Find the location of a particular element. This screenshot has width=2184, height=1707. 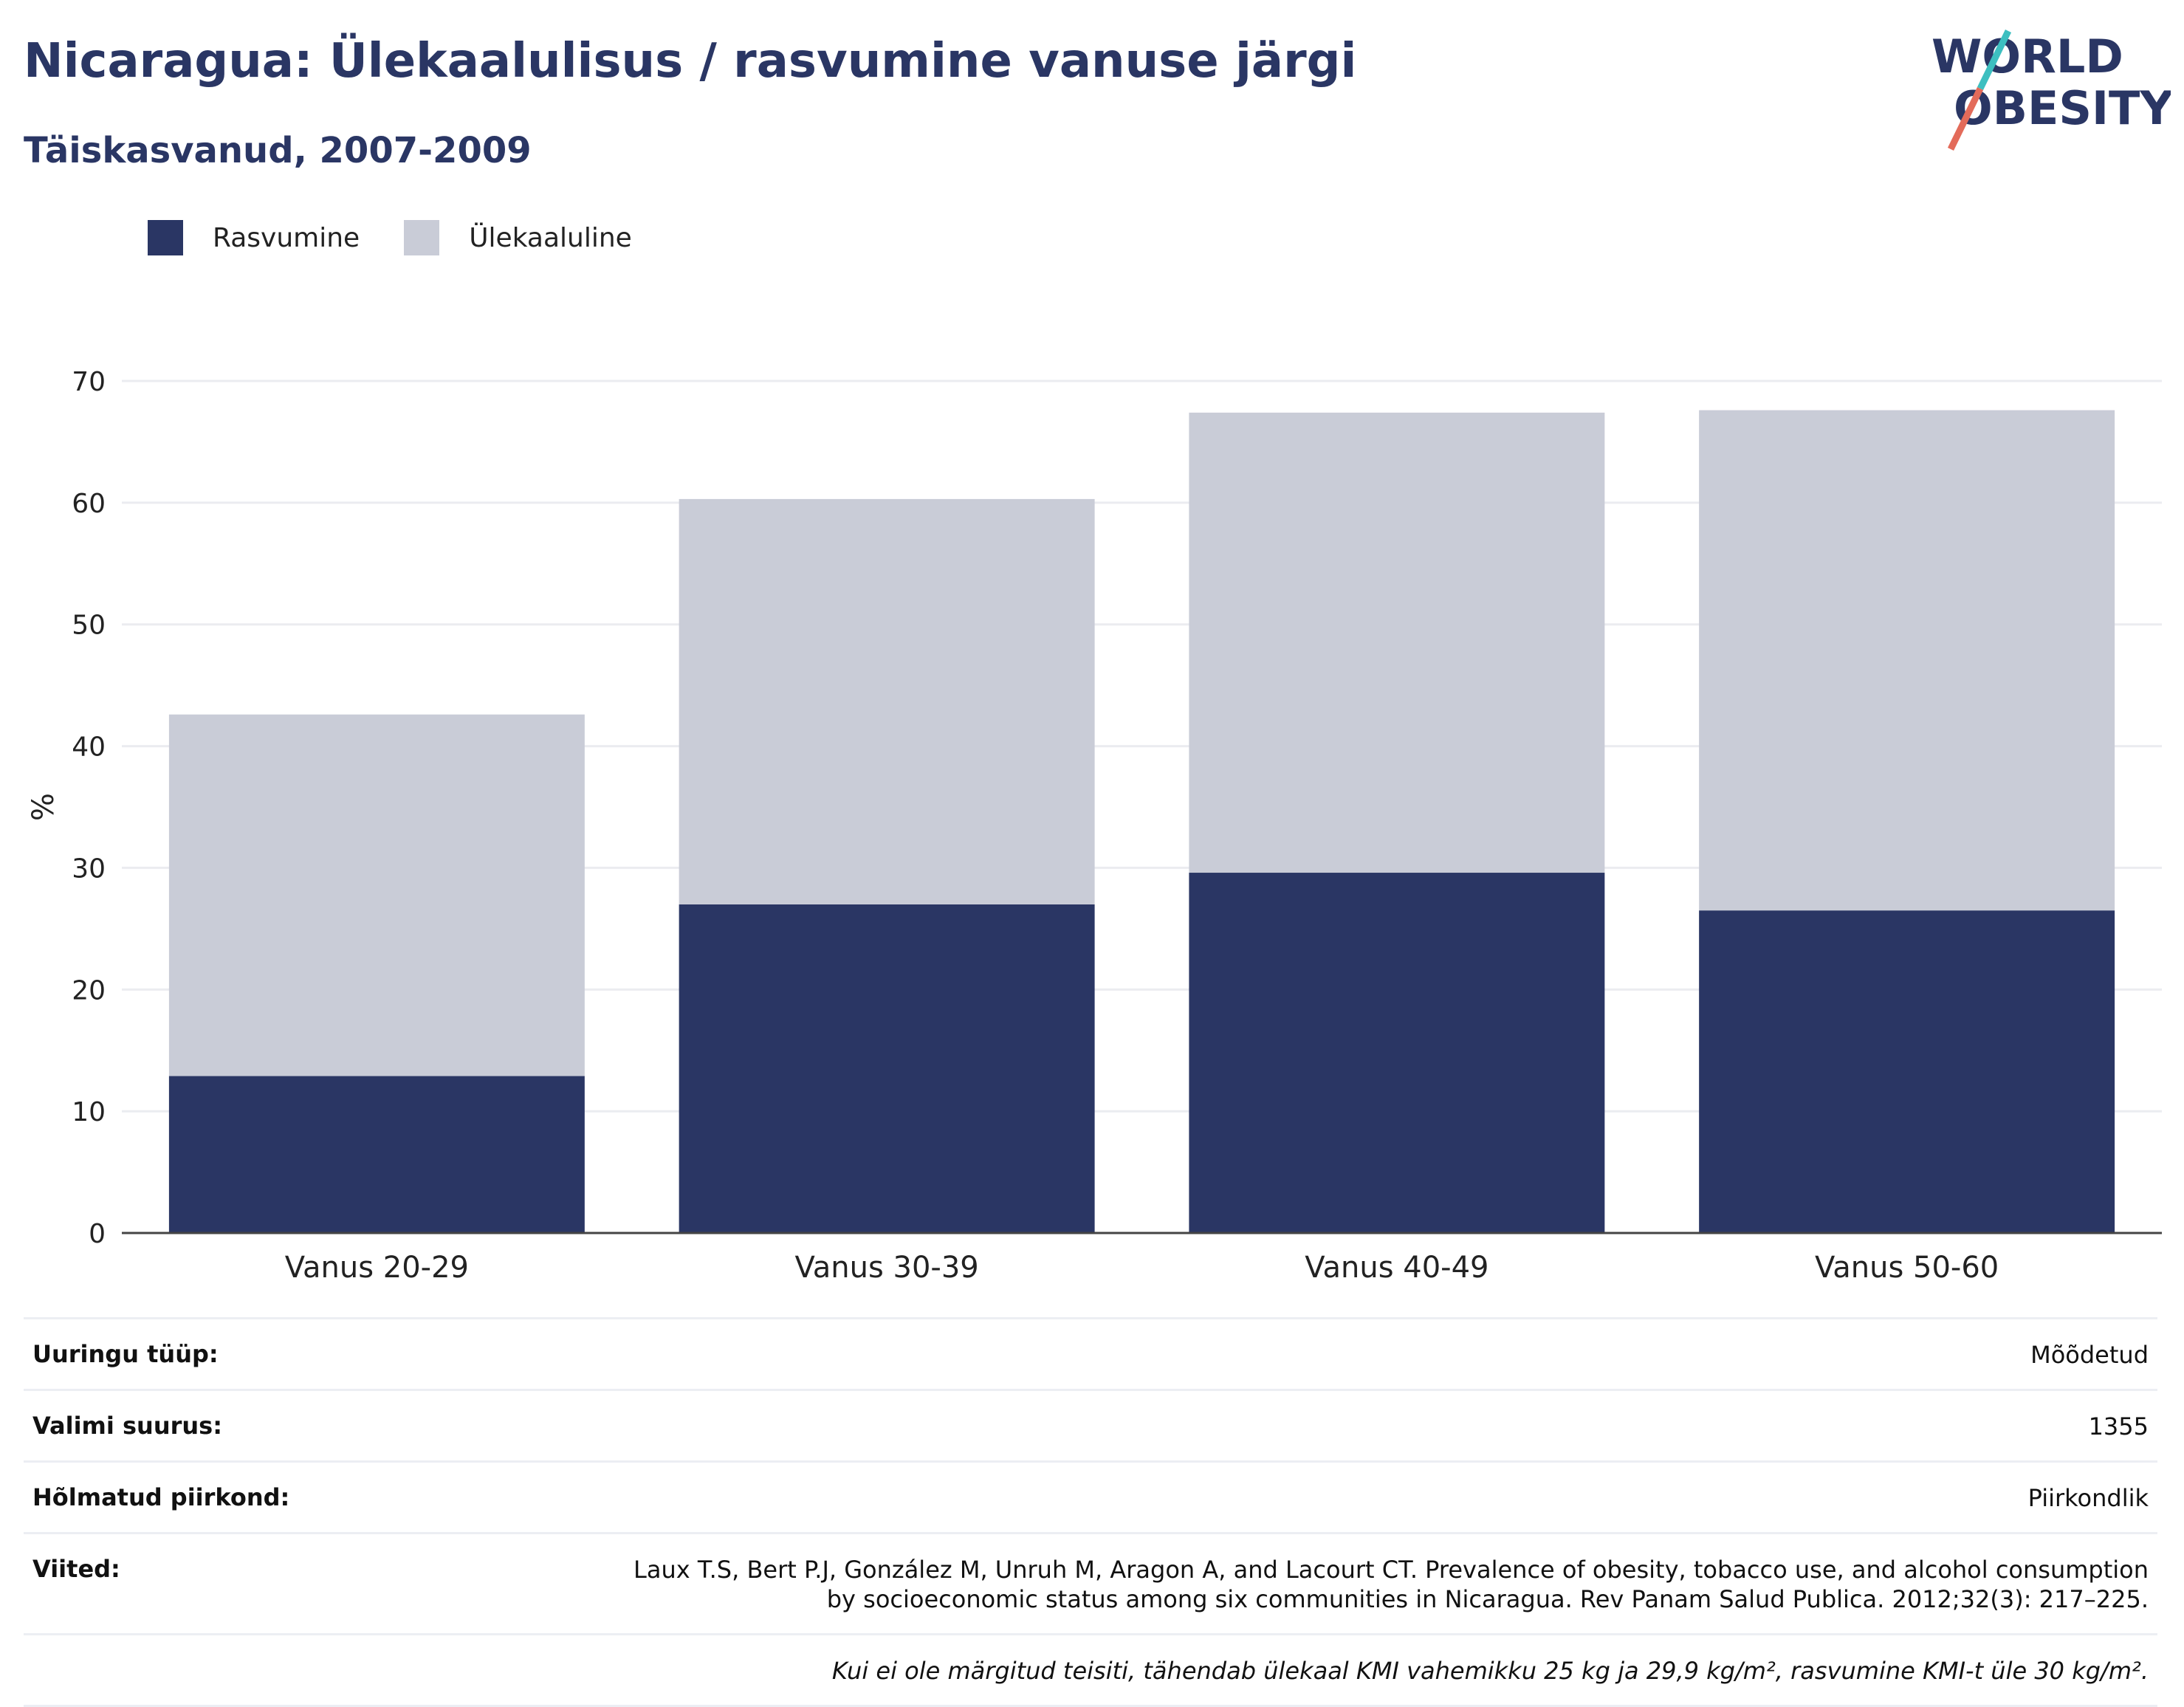

x-tick-label: Vanus 50-60 is located at coordinates (1907, 1268).